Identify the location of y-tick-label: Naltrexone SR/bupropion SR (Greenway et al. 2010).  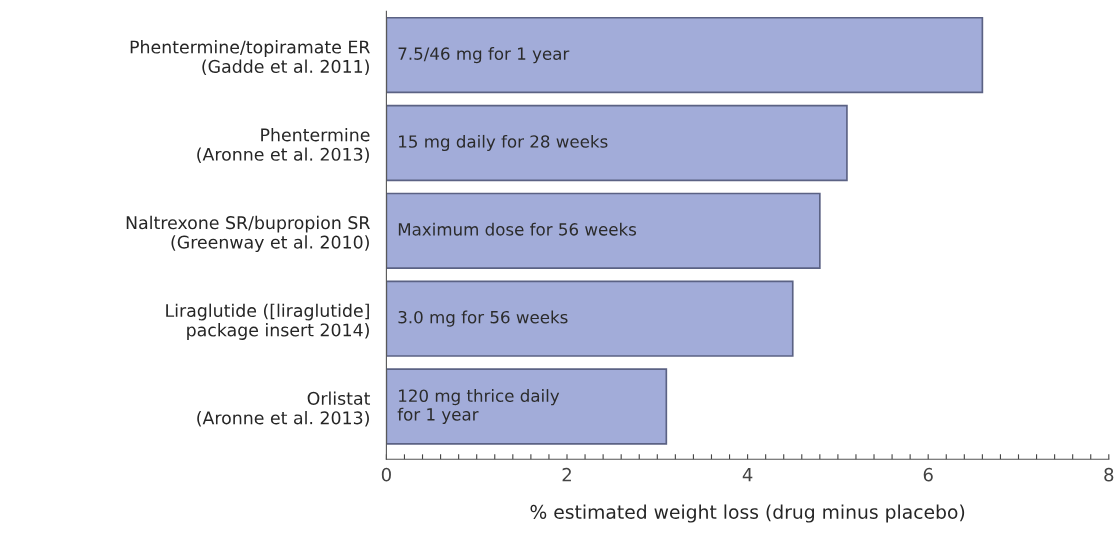
(248, 234).